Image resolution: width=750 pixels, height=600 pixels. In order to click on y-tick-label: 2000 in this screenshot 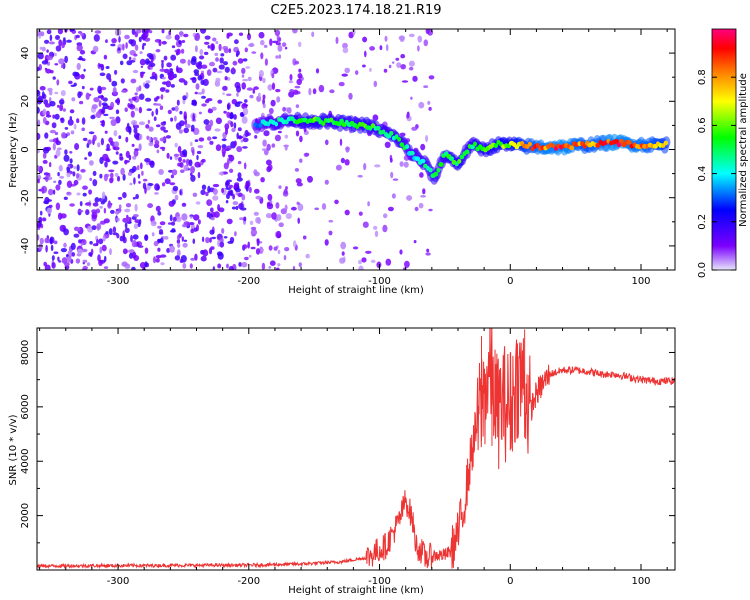, I will do `click(25, 515)`.